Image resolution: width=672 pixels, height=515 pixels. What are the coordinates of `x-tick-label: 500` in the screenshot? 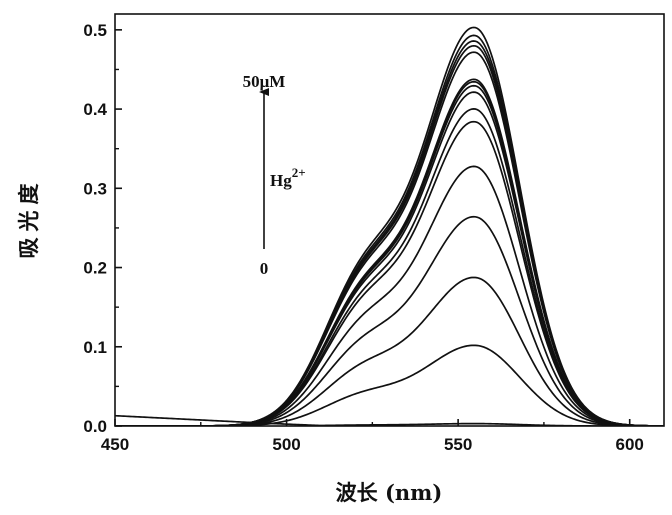 It's located at (286, 444).